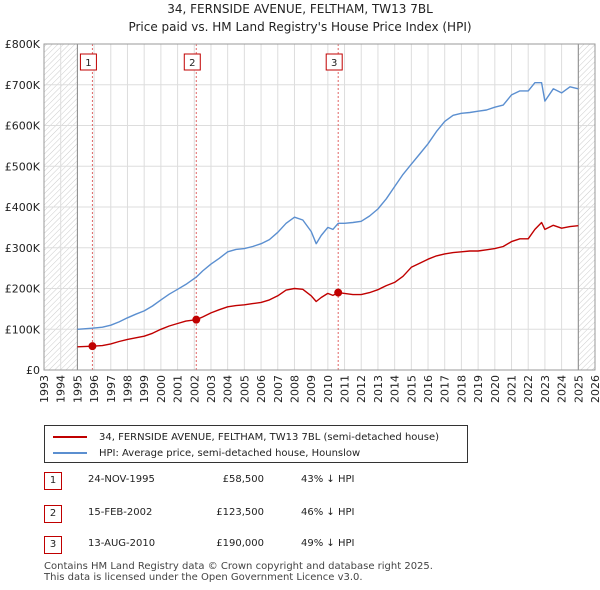  What do you see at coordinates (23, 248) in the screenshot?
I see `y-tick-label: £300K` at bounding box center [23, 248].